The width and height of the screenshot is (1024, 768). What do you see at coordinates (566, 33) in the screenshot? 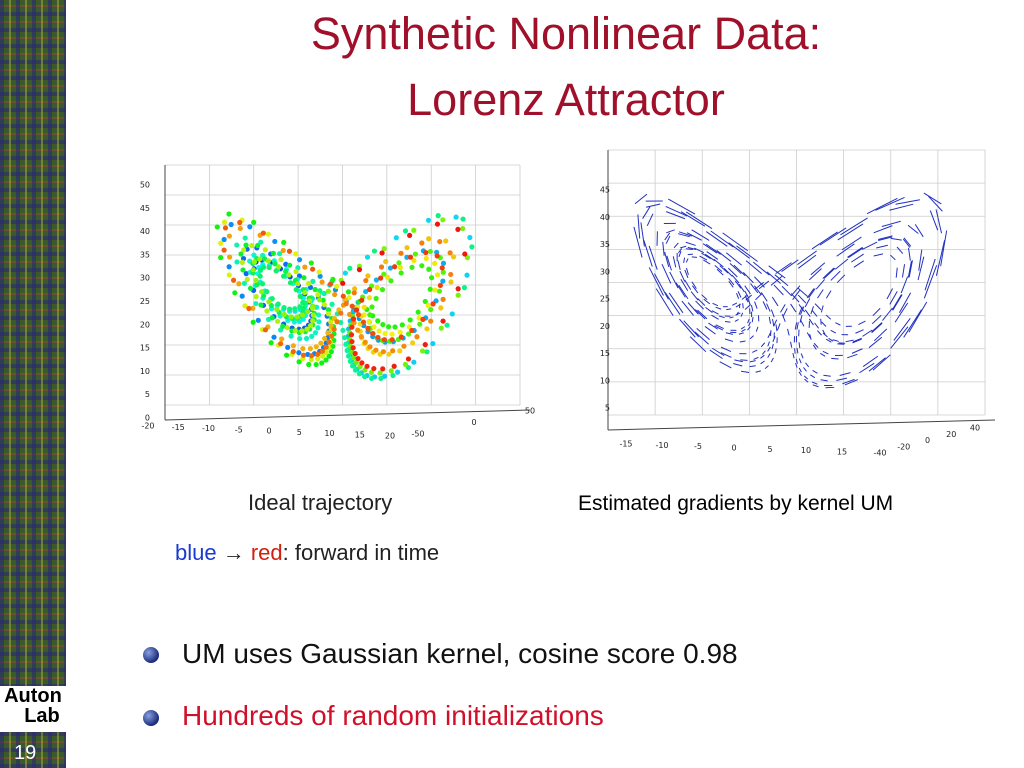
I see `title-line: Synthetic Nonlinear Data:` at bounding box center [566, 33].